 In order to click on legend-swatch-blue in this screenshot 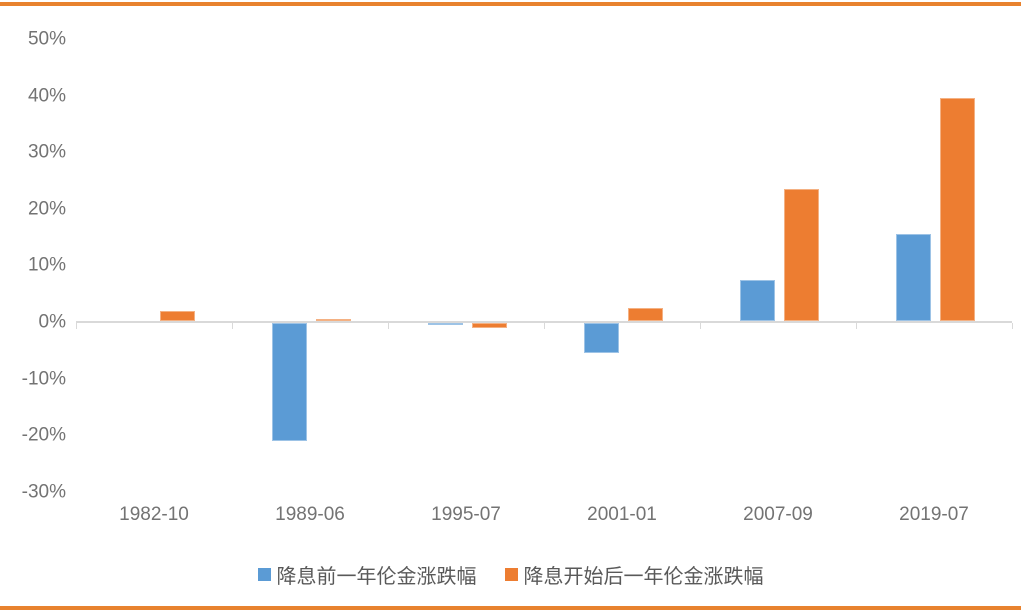, I will do `click(264, 574)`.